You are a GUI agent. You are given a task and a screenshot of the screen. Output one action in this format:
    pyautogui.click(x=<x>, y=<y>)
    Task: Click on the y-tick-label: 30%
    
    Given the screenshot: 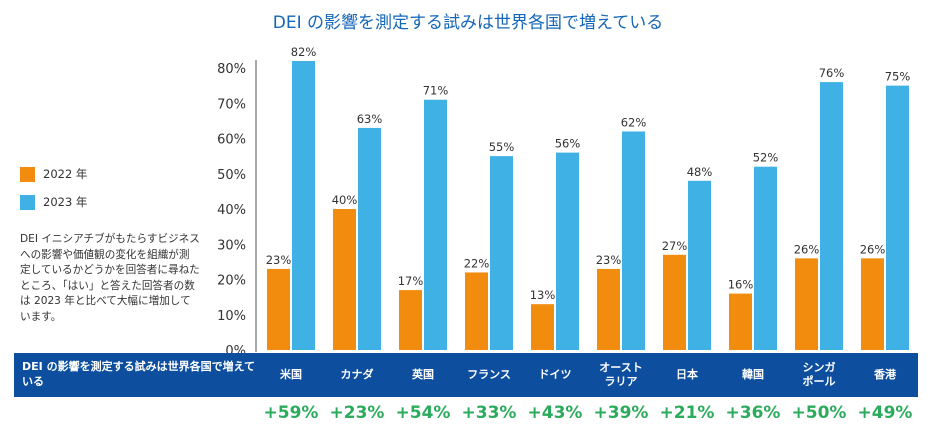 What is the action you would take?
    pyautogui.click(x=231, y=245)
    